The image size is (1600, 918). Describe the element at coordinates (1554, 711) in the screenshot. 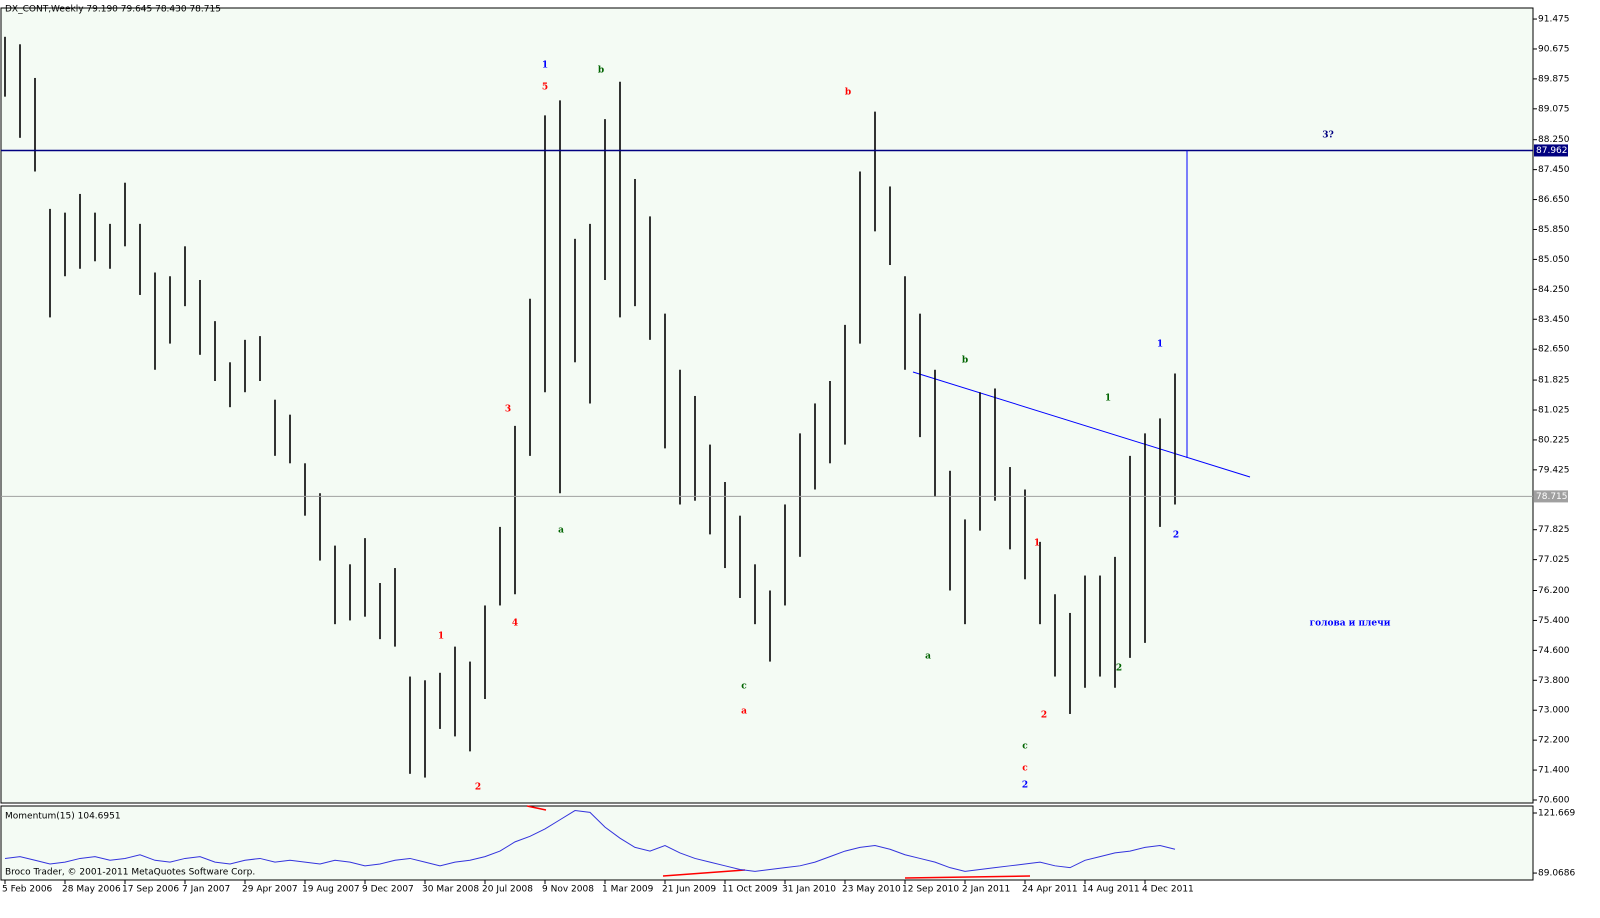

I see `y-tick-label: 73.000` at that location.